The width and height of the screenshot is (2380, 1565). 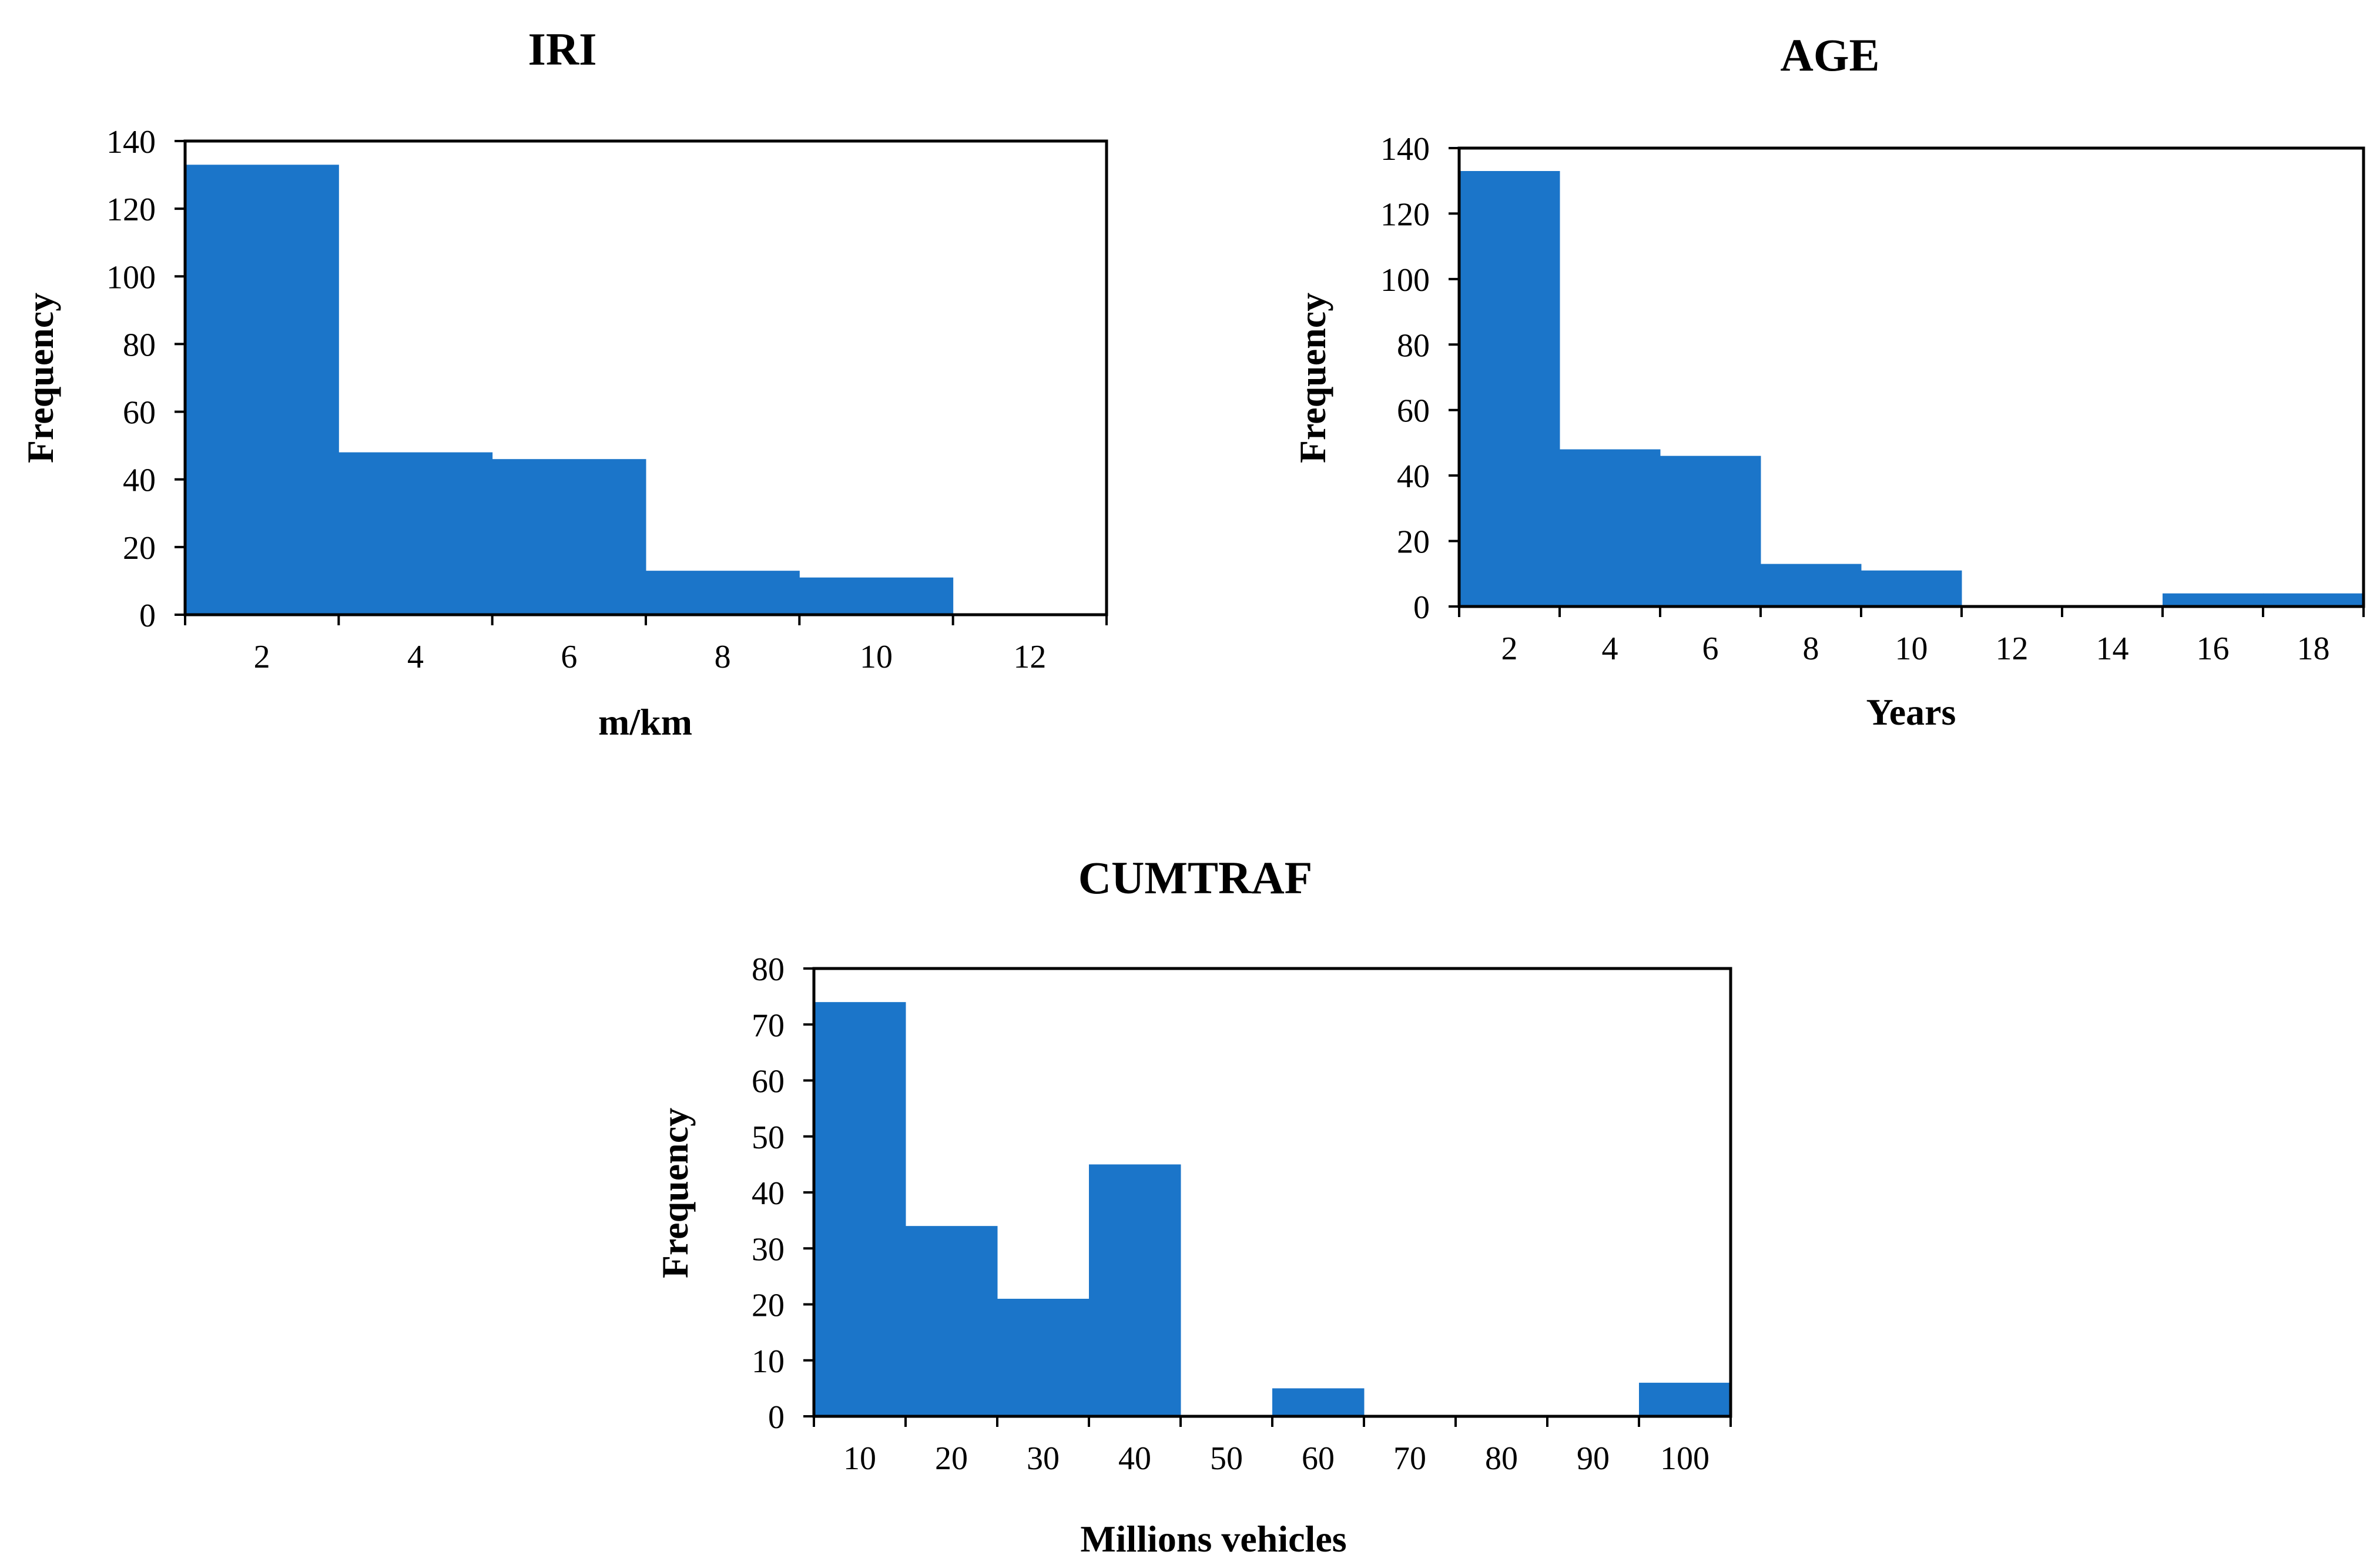 What do you see at coordinates (1911, 377) in the screenshot?
I see `plot-frame` at bounding box center [1911, 377].